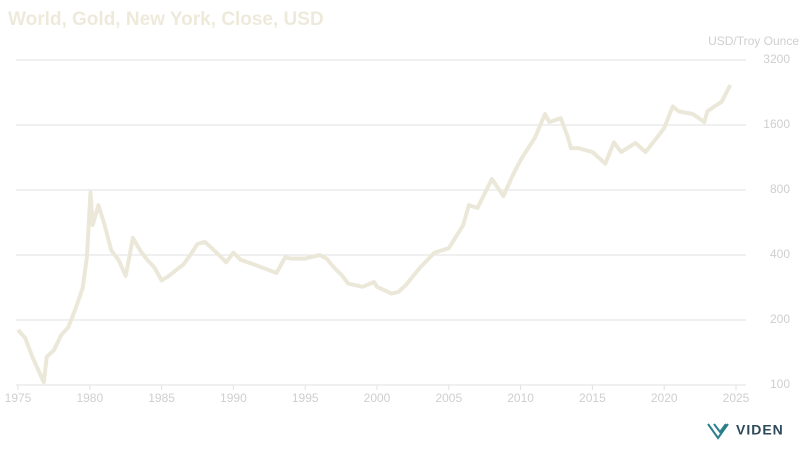 The height and width of the screenshot is (455, 800). What do you see at coordinates (718, 431) in the screenshot?
I see `logo-mark` at bounding box center [718, 431].